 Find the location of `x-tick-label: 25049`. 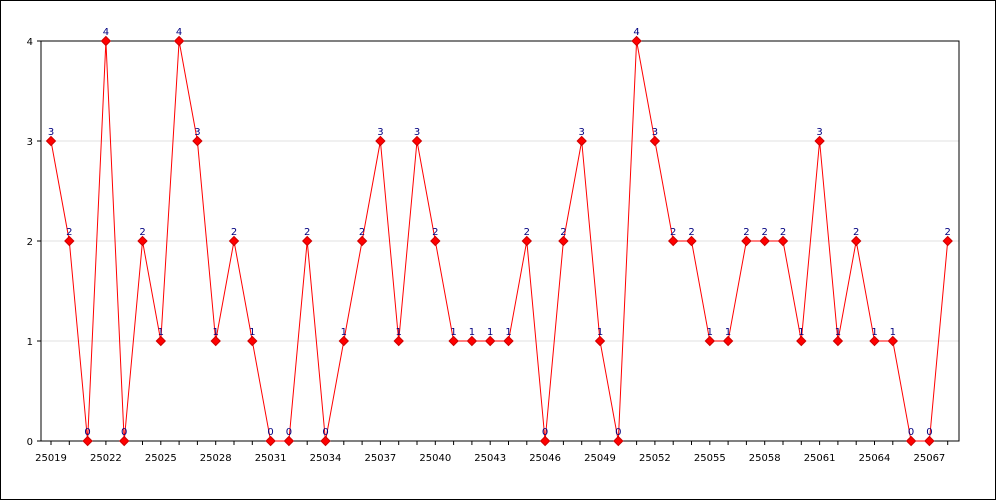

x-tick-label: 25049 is located at coordinates (600, 458).